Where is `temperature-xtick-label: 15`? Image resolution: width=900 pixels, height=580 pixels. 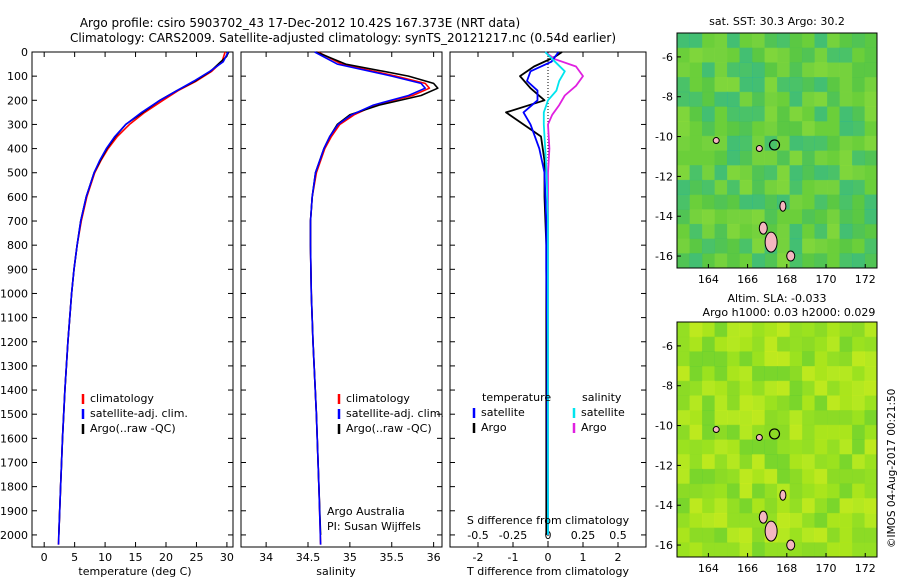 temperature-xtick-label: 15 is located at coordinates (136, 557).